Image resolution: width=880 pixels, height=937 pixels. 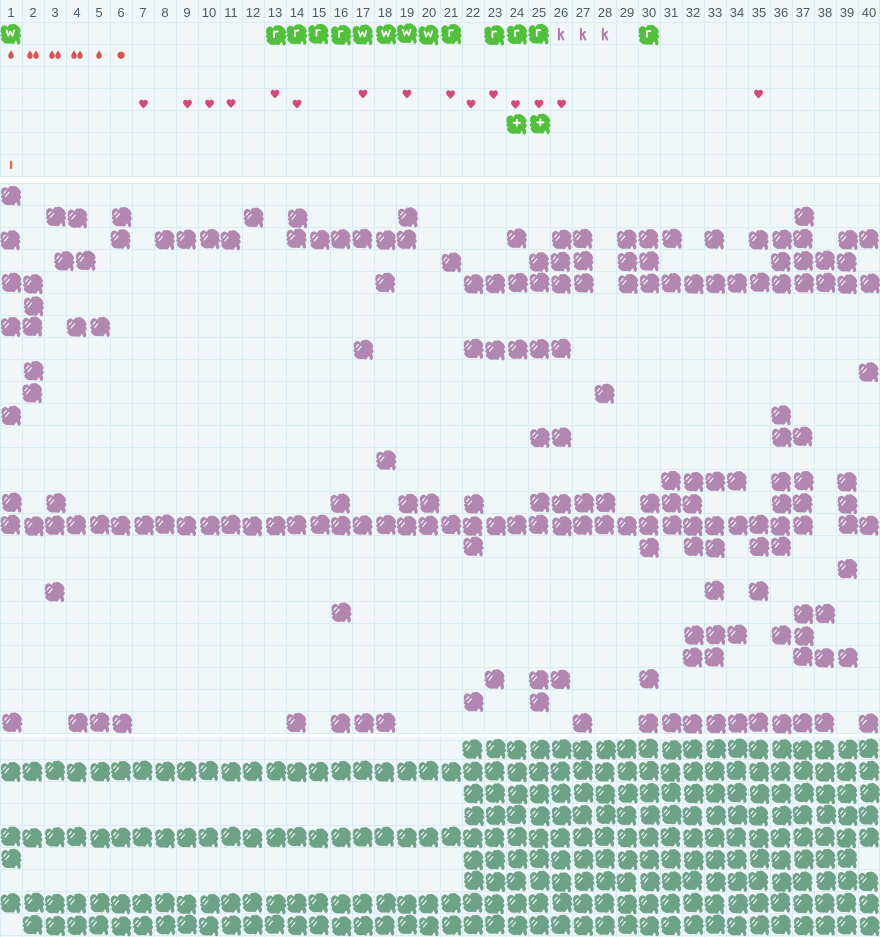 I want to click on svg-text: 9, so click(x=186, y=12).